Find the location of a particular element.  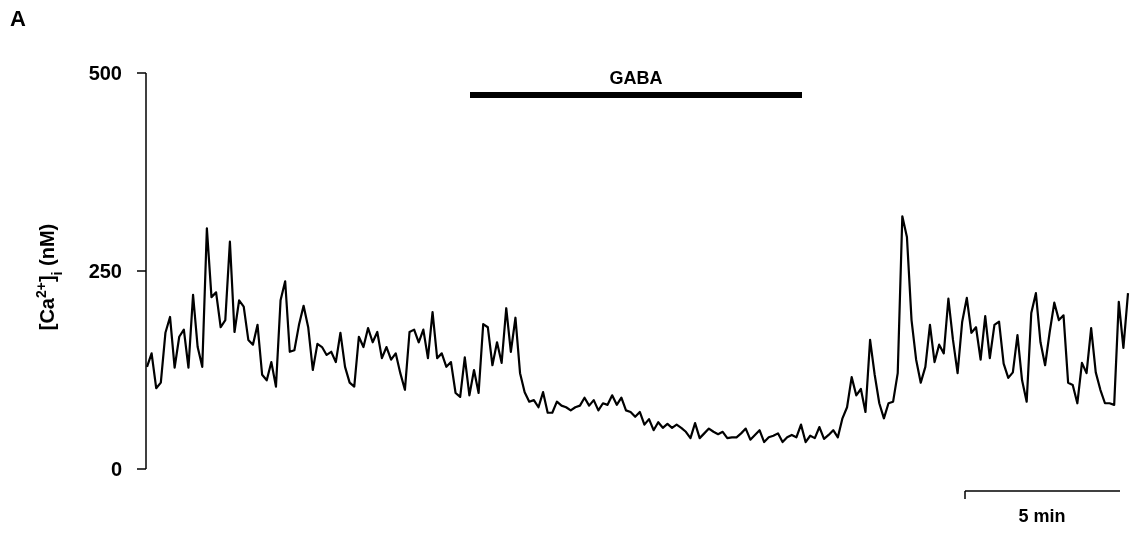

chart-title: A is located at coordinates (18, 18).